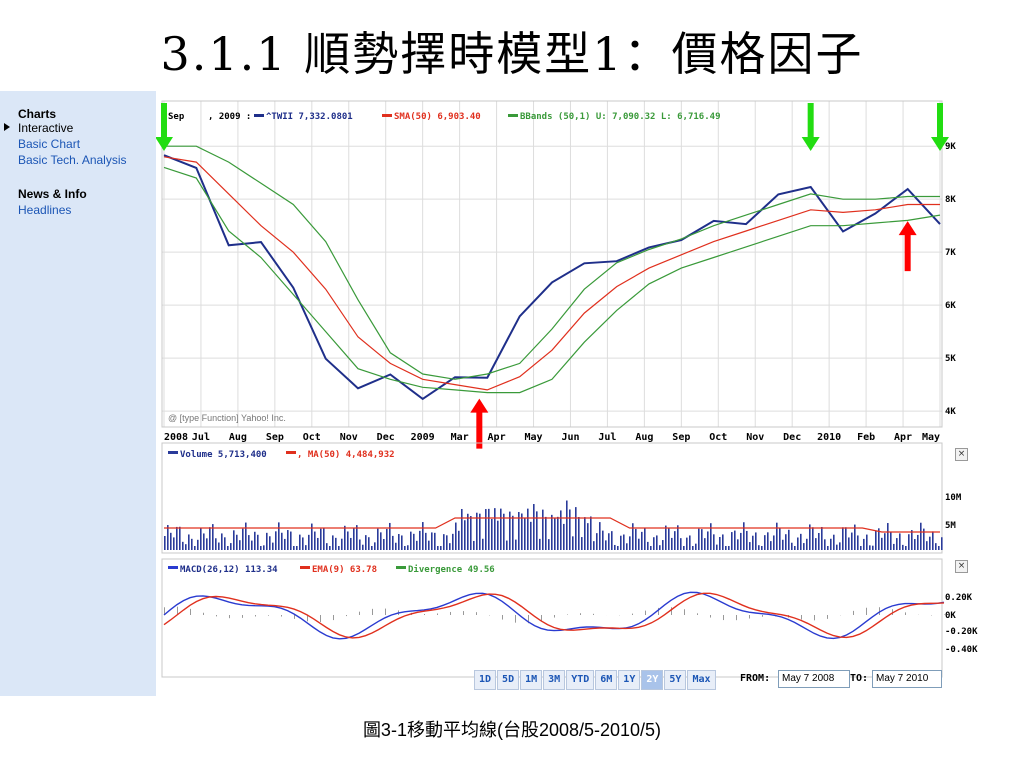  What do you see at coordinates (485, 680) in the screenshot?
I see `range-button-1d: 1D` at bounding box center [485, 680].